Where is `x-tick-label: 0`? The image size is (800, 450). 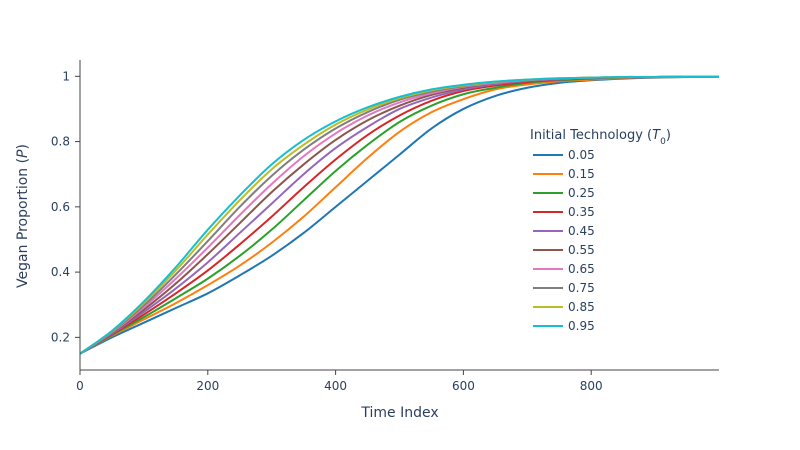 x-tick-label: 0 is located at coordinates (80, 386).